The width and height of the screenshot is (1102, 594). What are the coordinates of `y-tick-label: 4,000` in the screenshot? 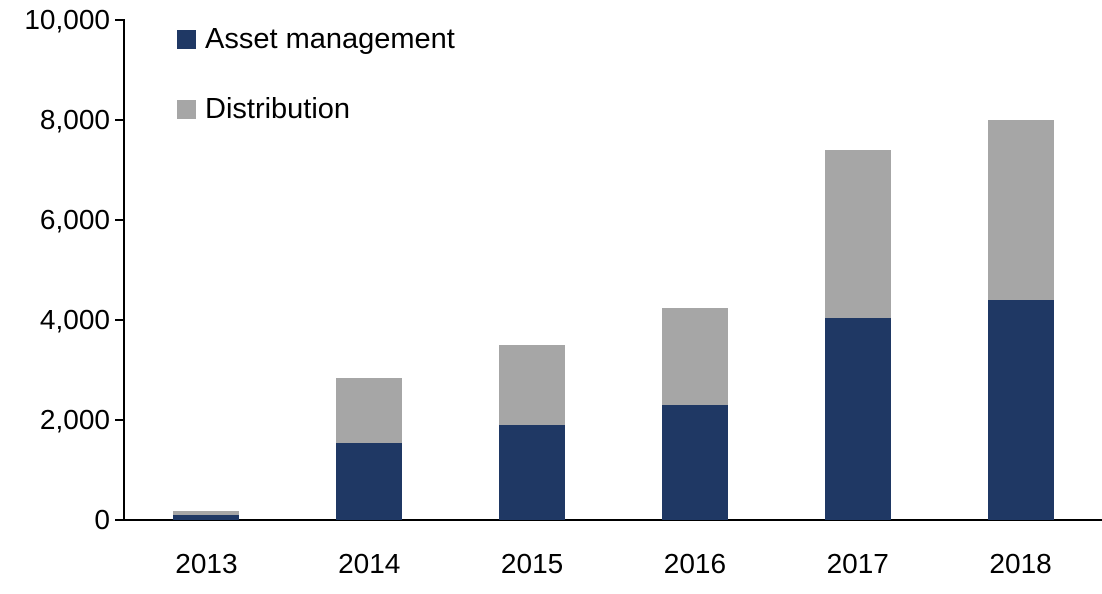 It's located at (74, 319).